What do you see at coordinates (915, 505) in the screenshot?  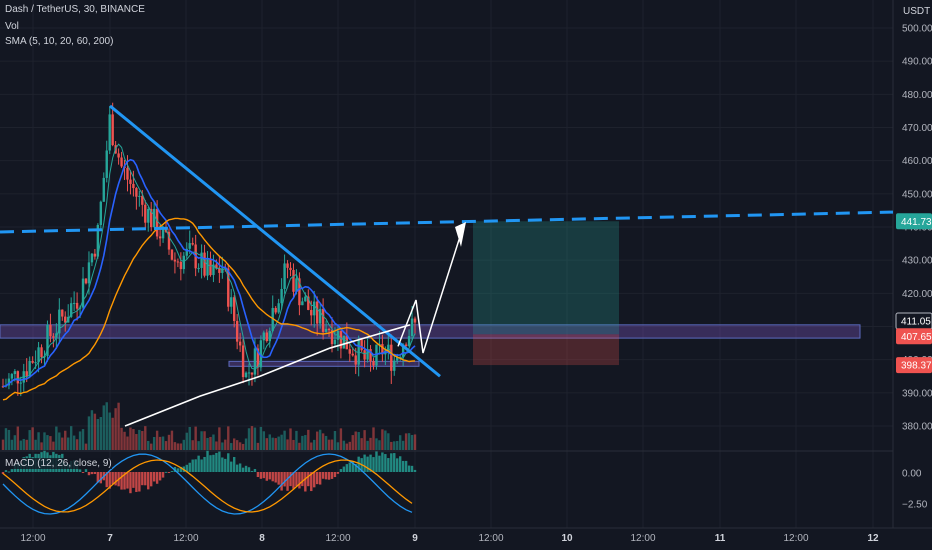 I see `macd-tick-label: −2.50` at bounding box center [915, 505].